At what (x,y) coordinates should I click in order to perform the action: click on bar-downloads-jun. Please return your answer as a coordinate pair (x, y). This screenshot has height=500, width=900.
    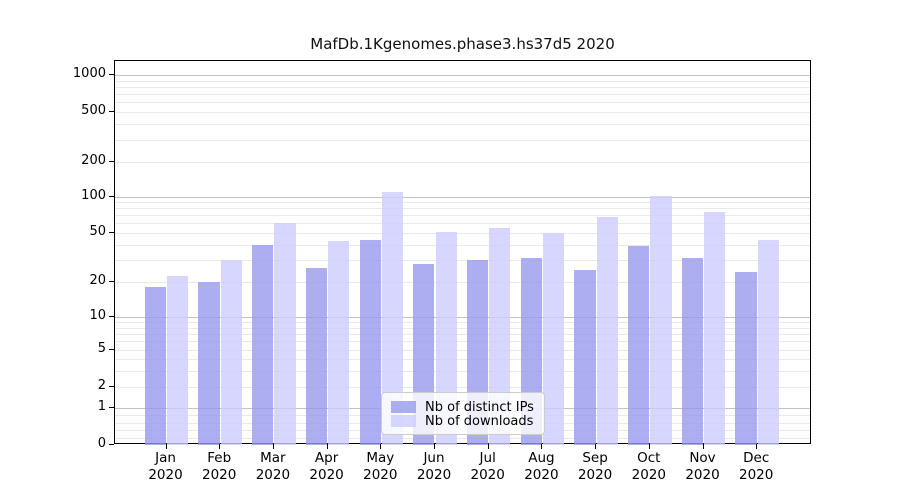
    Looking at the image, I should click on (446, 338).